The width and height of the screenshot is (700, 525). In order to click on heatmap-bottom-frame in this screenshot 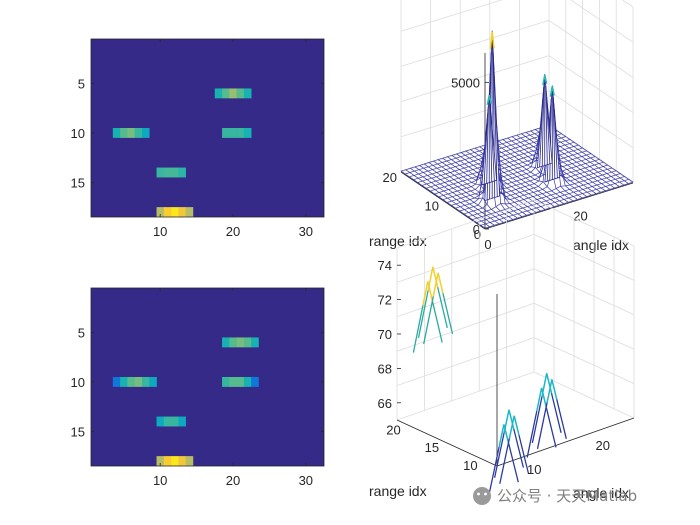, I will do `click(207, 377)`.